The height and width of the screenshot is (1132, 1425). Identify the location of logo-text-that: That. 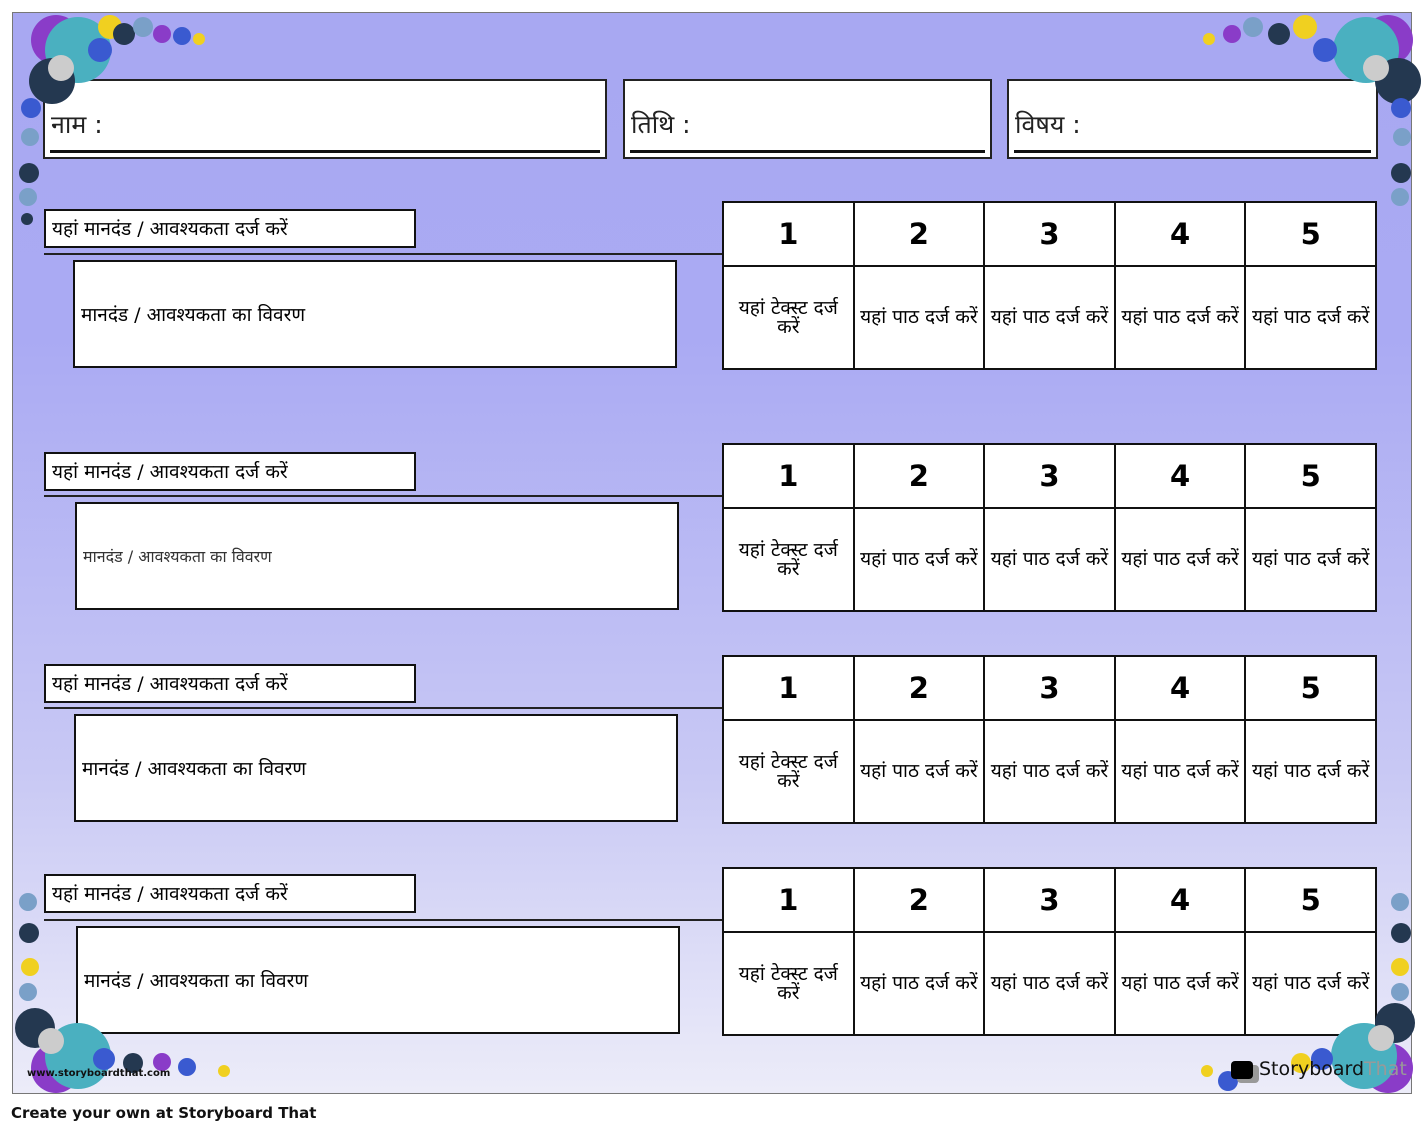
(1385, 1069).